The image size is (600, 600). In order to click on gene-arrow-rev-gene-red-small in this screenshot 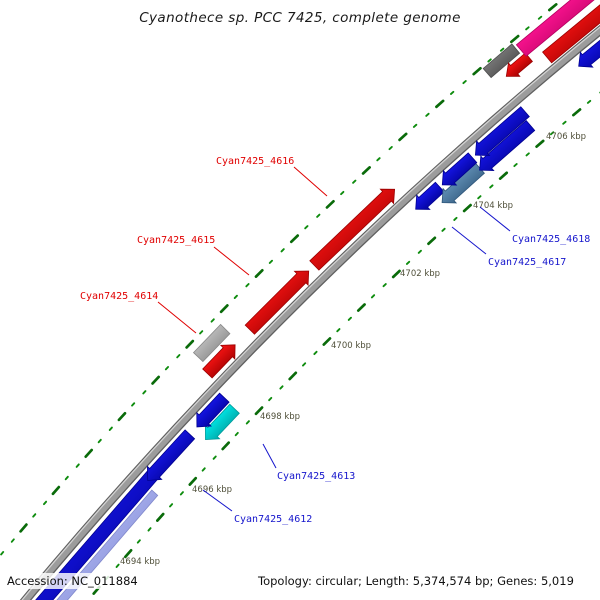, I will do `click(519, 64)`.